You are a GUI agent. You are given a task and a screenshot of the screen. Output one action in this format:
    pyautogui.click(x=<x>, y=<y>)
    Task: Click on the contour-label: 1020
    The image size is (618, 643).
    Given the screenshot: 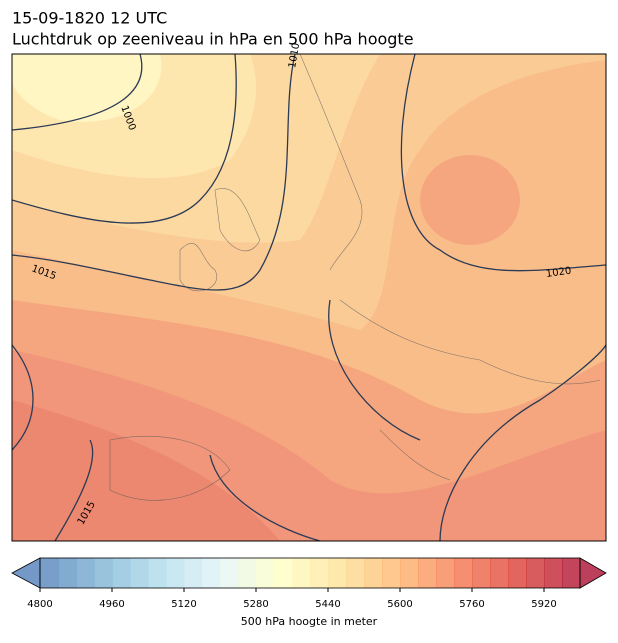 What is the action you would take?
    pyautogui.click(x=558, y=273)
    